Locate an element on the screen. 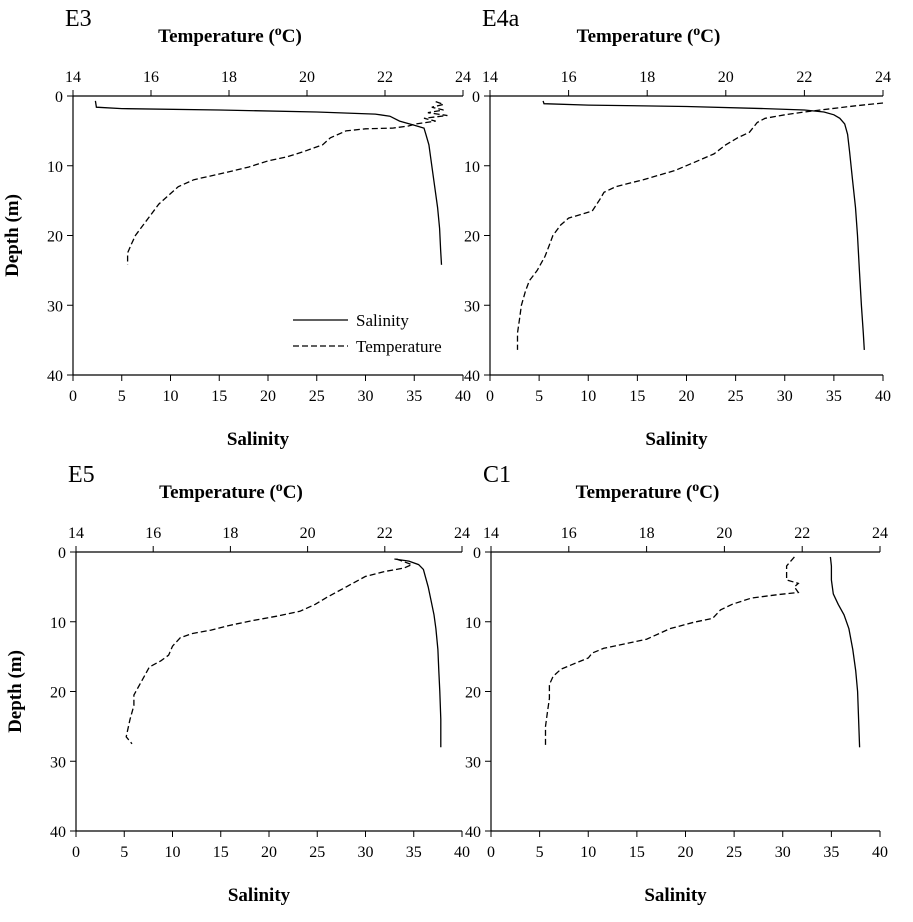 This screenshot has width=913, height=922. panel-title: E5 is located at coordinates (81, 475).